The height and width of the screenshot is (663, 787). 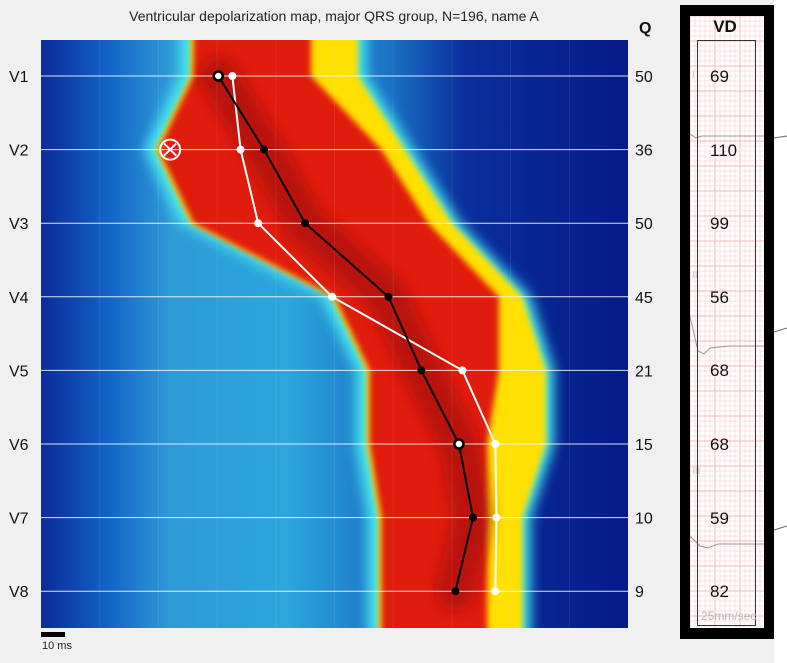 I want to click on lead-label: V7, so click(x=19, y=519).